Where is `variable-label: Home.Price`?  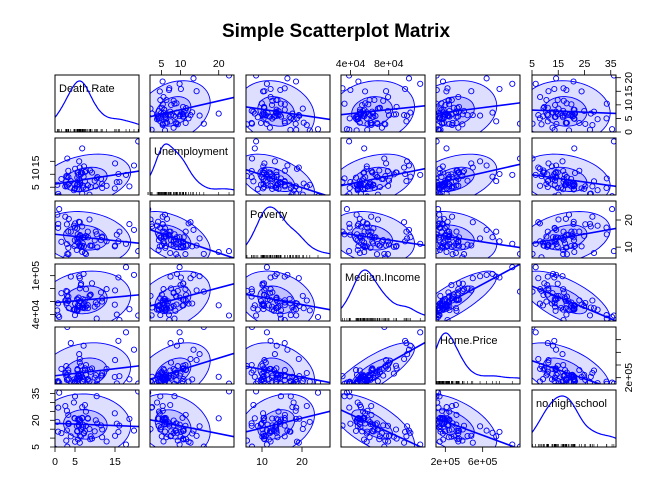
variable-label: Home.Price is located at coordinates (468, 341).